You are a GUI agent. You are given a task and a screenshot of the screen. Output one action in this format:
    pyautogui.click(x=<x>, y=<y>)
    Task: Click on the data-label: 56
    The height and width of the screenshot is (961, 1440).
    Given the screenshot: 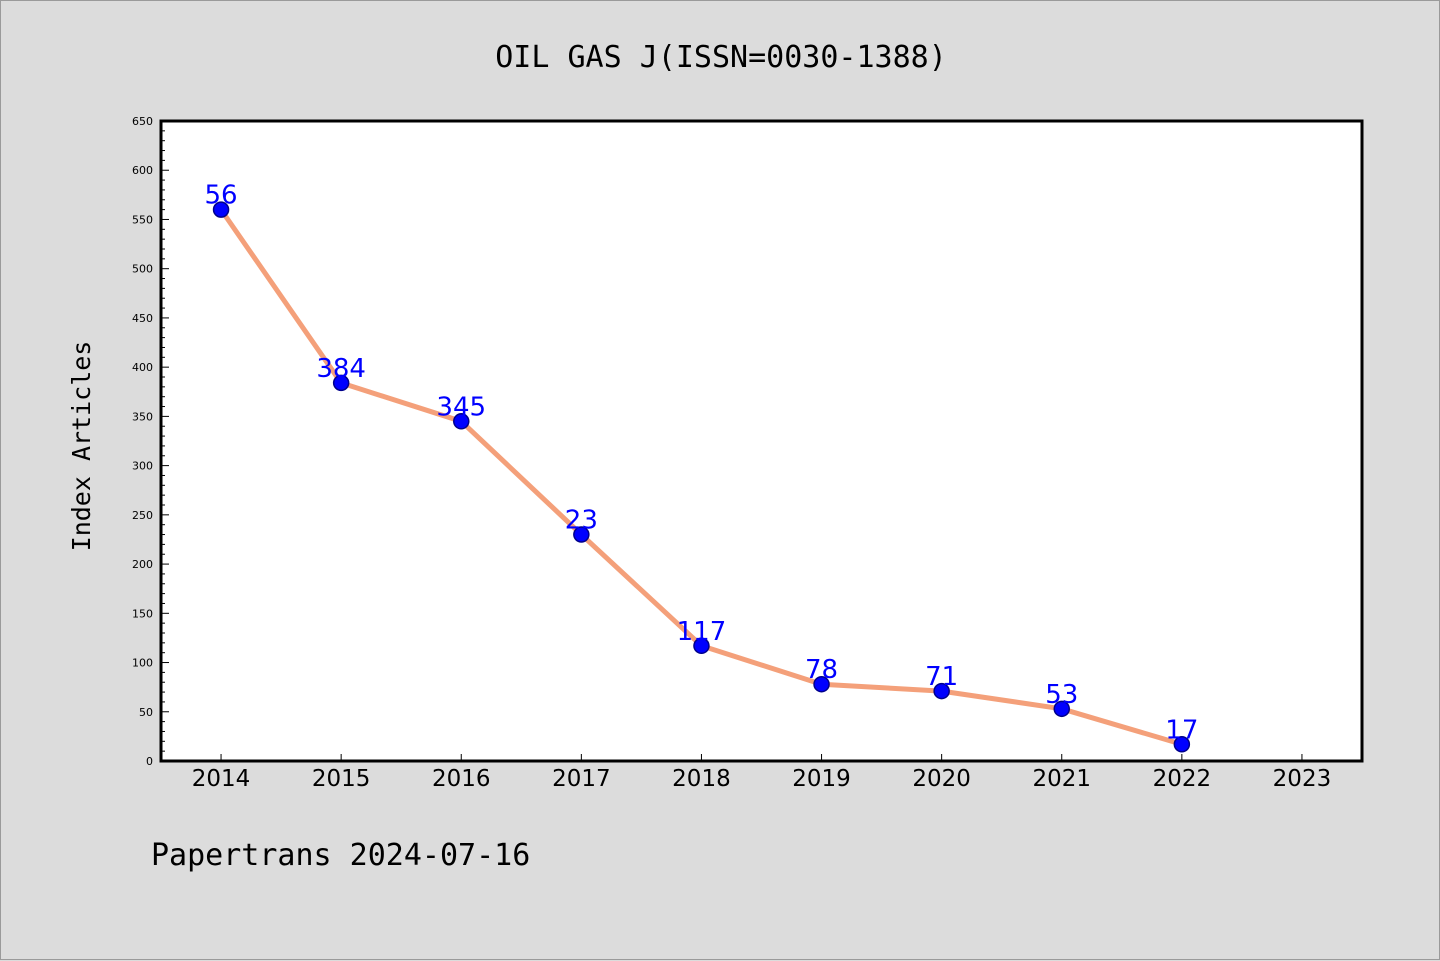 What is the action you would take?
    pyautogui.click(x=221, y=196)
    